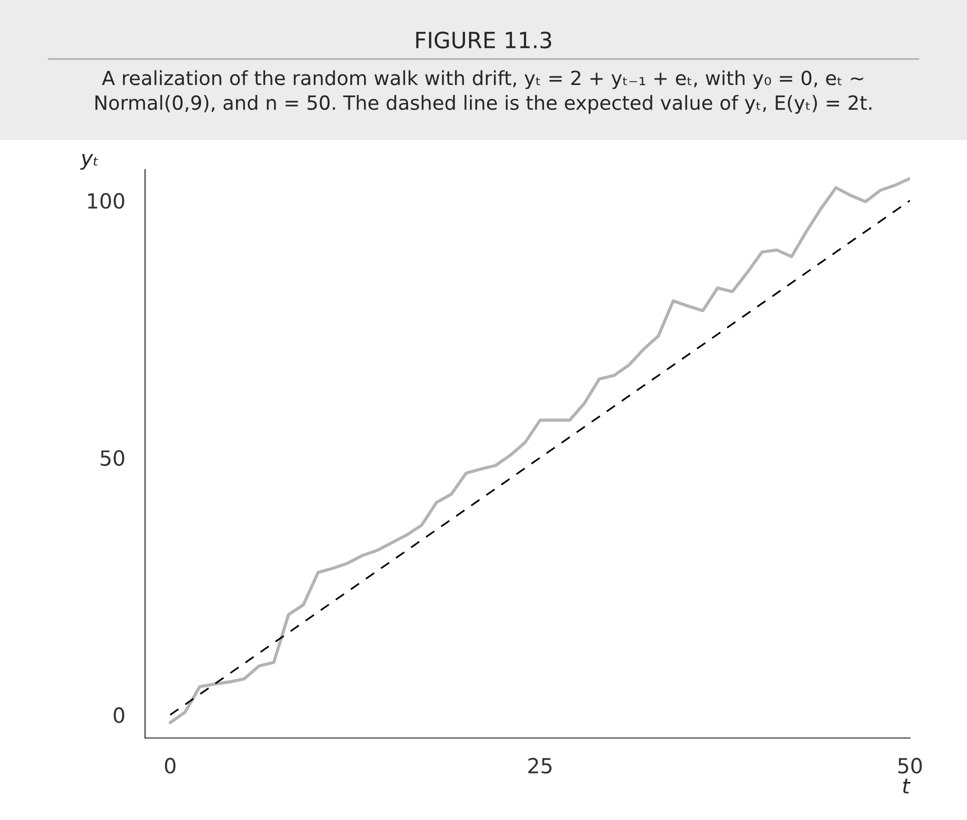 The height and width of the screenshot is (820, 967). What do you see at coordinates (119, 715) in the screenshot?
I see `y-tick-label: 0` at bounding box center [119, 715].